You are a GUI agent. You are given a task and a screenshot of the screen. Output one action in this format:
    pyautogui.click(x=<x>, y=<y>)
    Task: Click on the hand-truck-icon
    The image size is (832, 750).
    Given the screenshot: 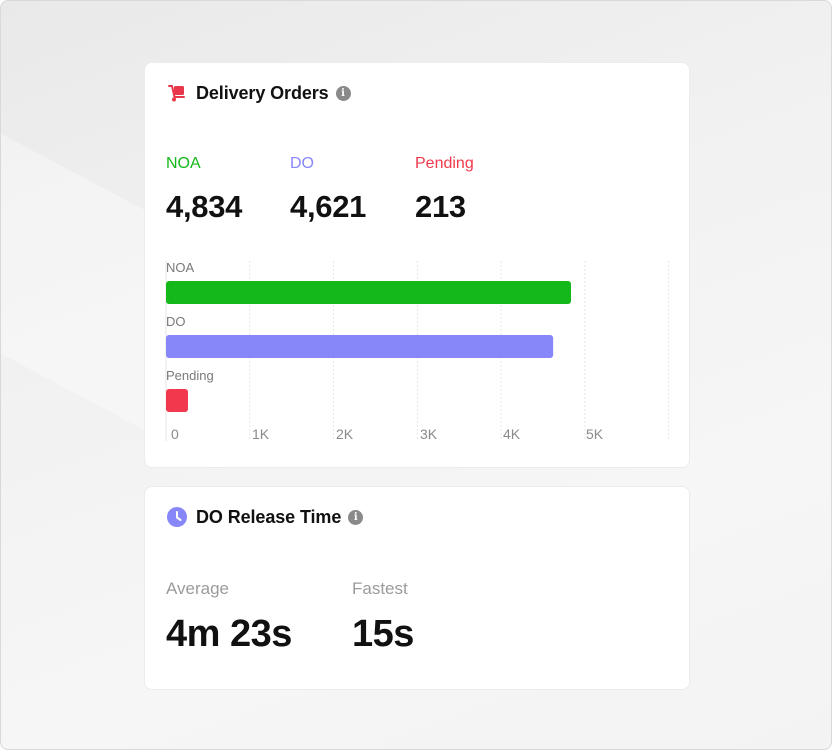 What is the action you would take?
    pyautogui.click(x=177, y=93)
    